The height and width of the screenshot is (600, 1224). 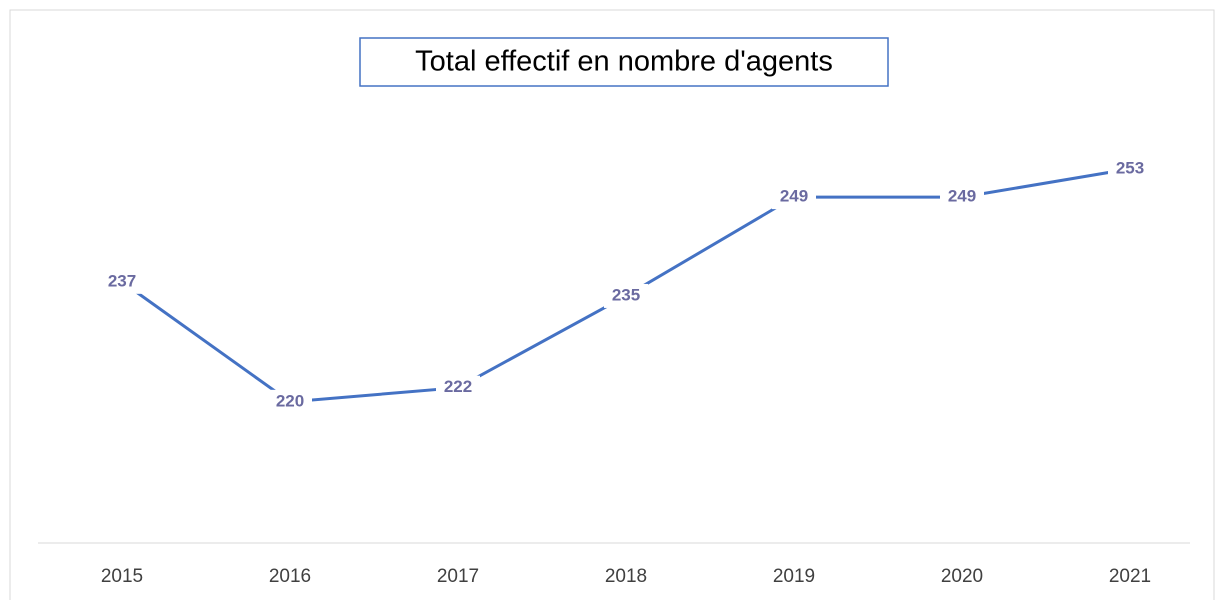 I want to click on title-box, so click(x=624, y=62).